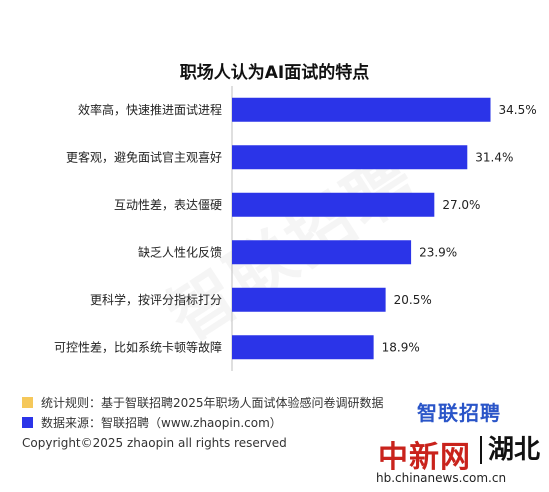  I want to click on note-rule-text: 统计规则：基于智联招聘2025年职场人面试体验感问卷调研数据, so click(212, 403).